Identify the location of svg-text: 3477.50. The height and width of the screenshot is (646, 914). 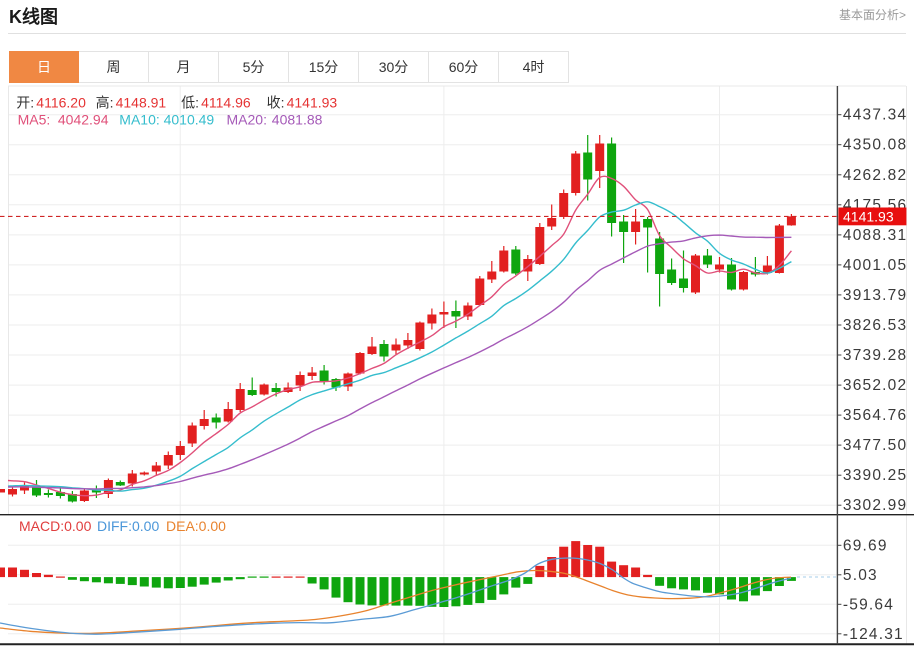
(875, 445).